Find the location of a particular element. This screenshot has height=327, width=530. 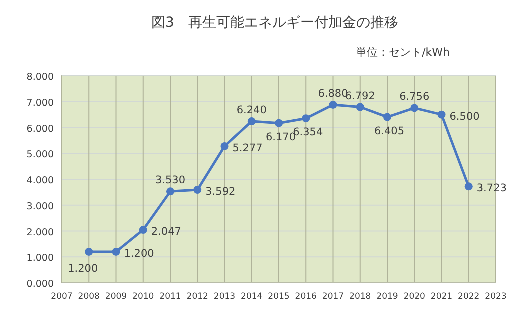

x-tick-label: 2019 is located at coordinates (387, 297).